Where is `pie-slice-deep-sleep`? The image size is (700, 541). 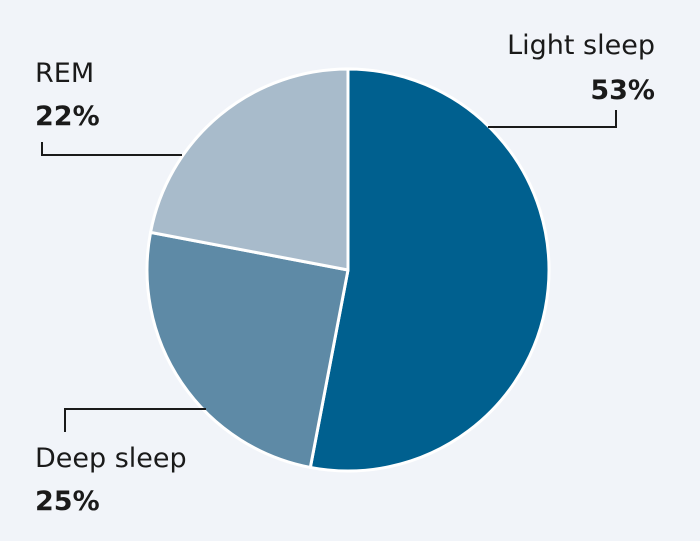
pie-slice-deep-sleep is located at coordinates (247, 349).